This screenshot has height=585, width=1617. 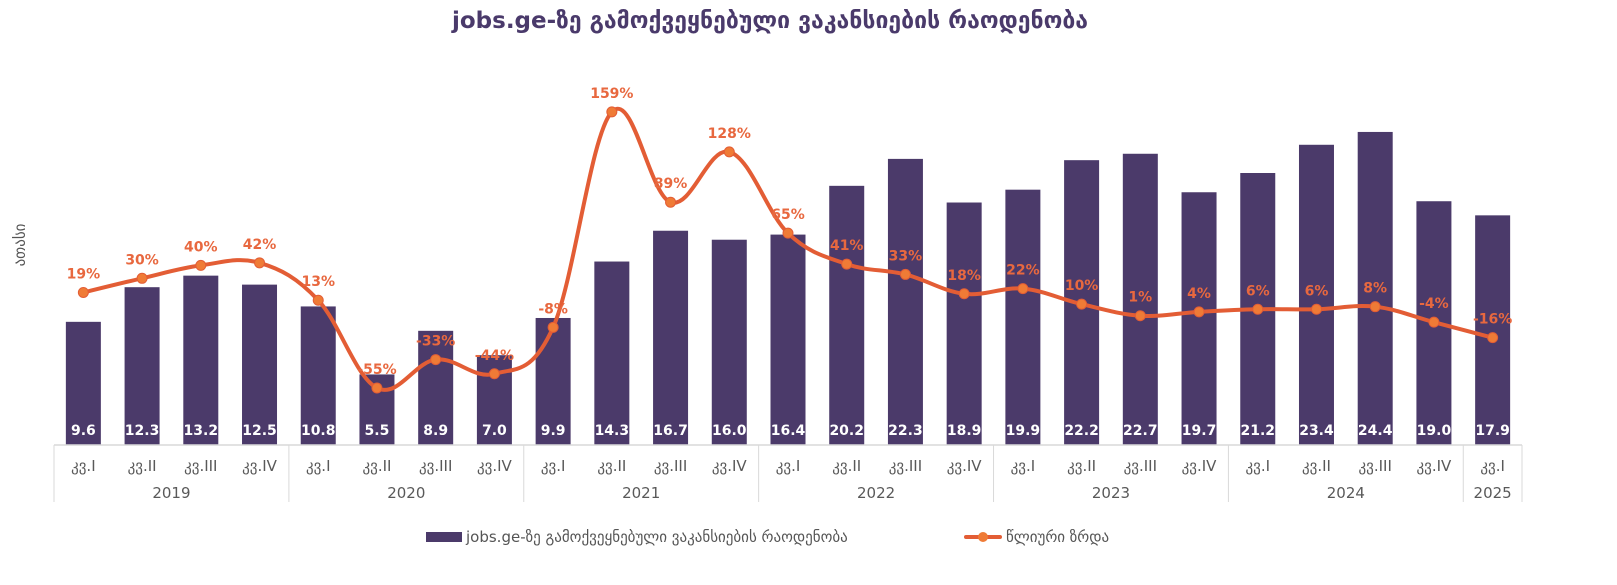 I want to click on bar-value-label: 23.4, so click(x=1316, y=431).